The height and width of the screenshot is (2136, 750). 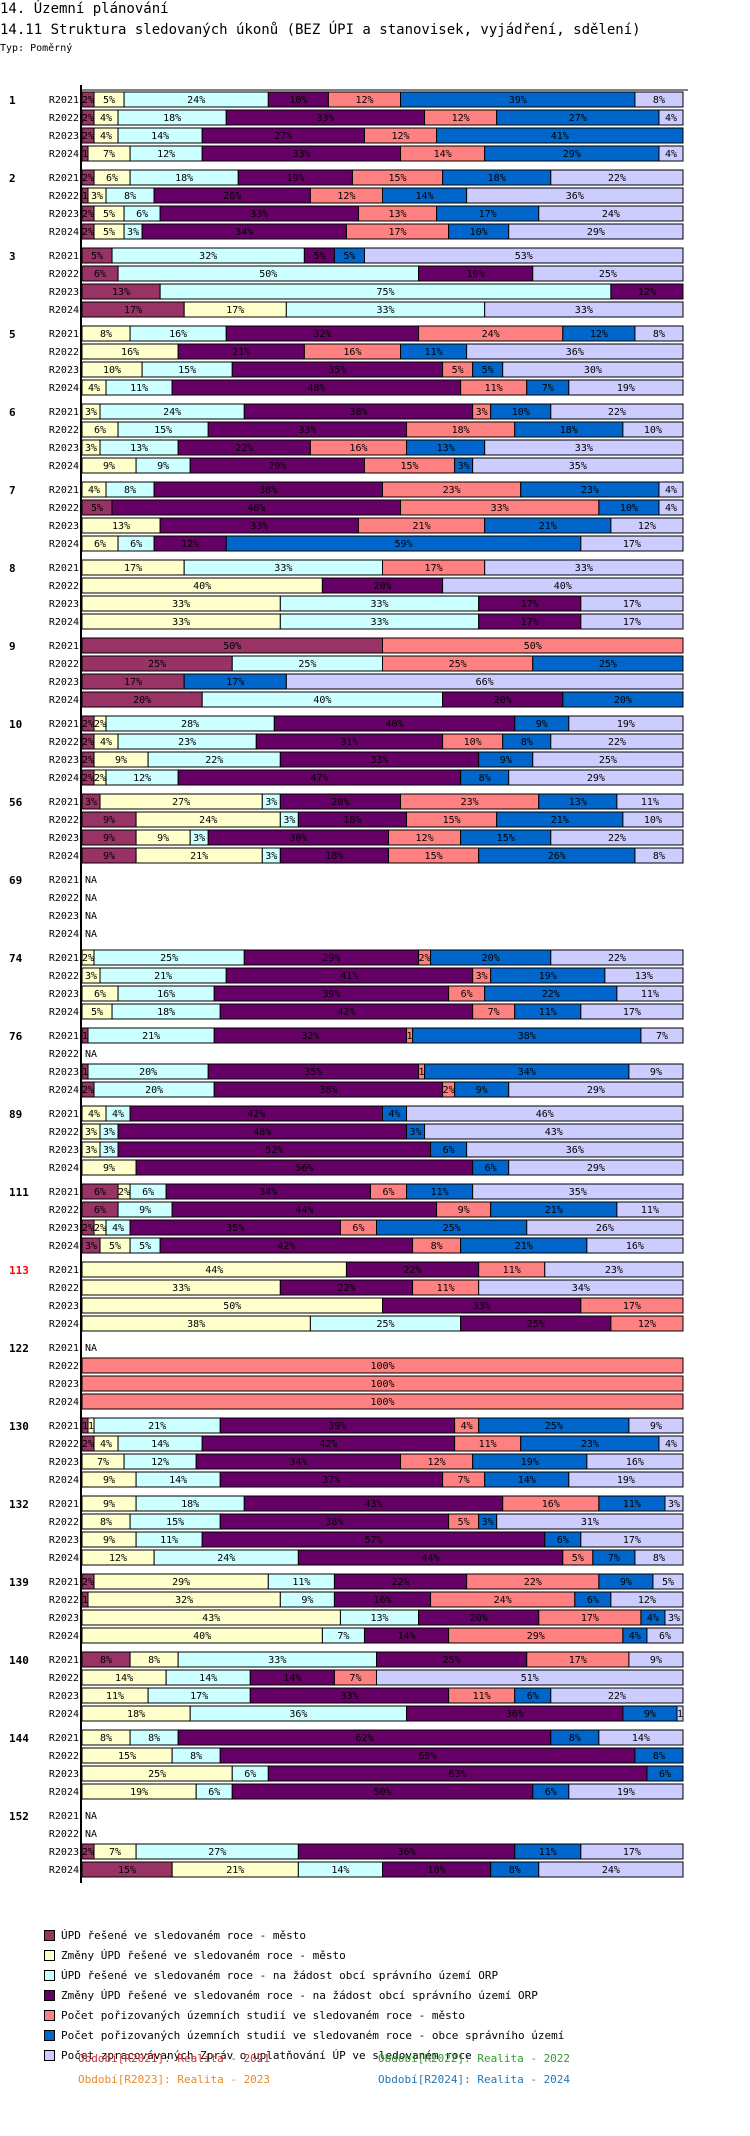 What do you see at coordinates (563, 586) in the screenshot?
I see `bar-value-label: 40%` at bounding box center [563, 586].